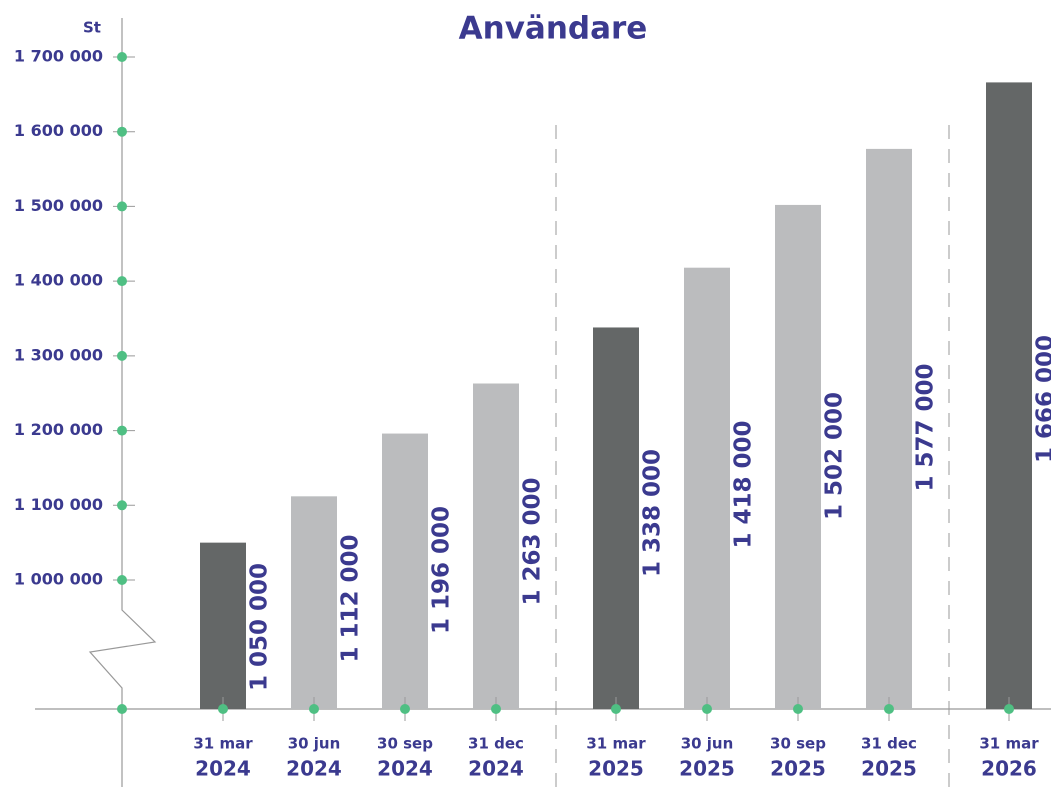  What do you see at coordinates (58, 56) in the screenshot?
I see `y-tick-label: 1 700 000` at bounding box center [58, 56].